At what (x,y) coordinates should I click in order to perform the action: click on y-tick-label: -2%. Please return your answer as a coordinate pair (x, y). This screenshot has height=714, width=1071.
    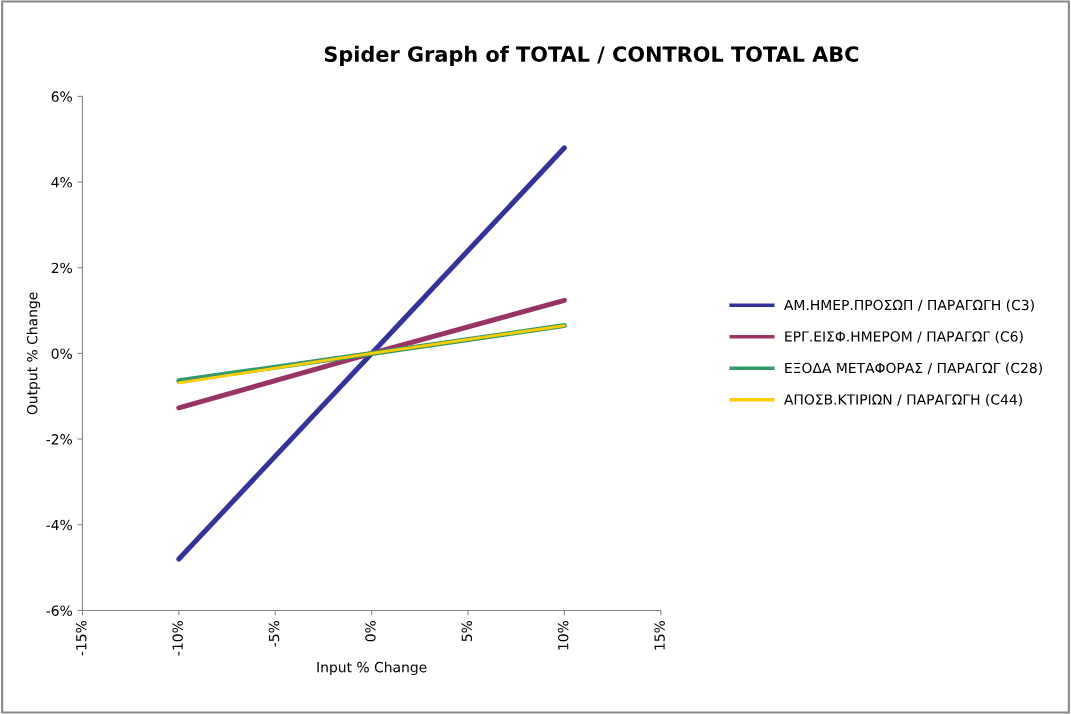
    Looking at the image, I should click on (59, 439).